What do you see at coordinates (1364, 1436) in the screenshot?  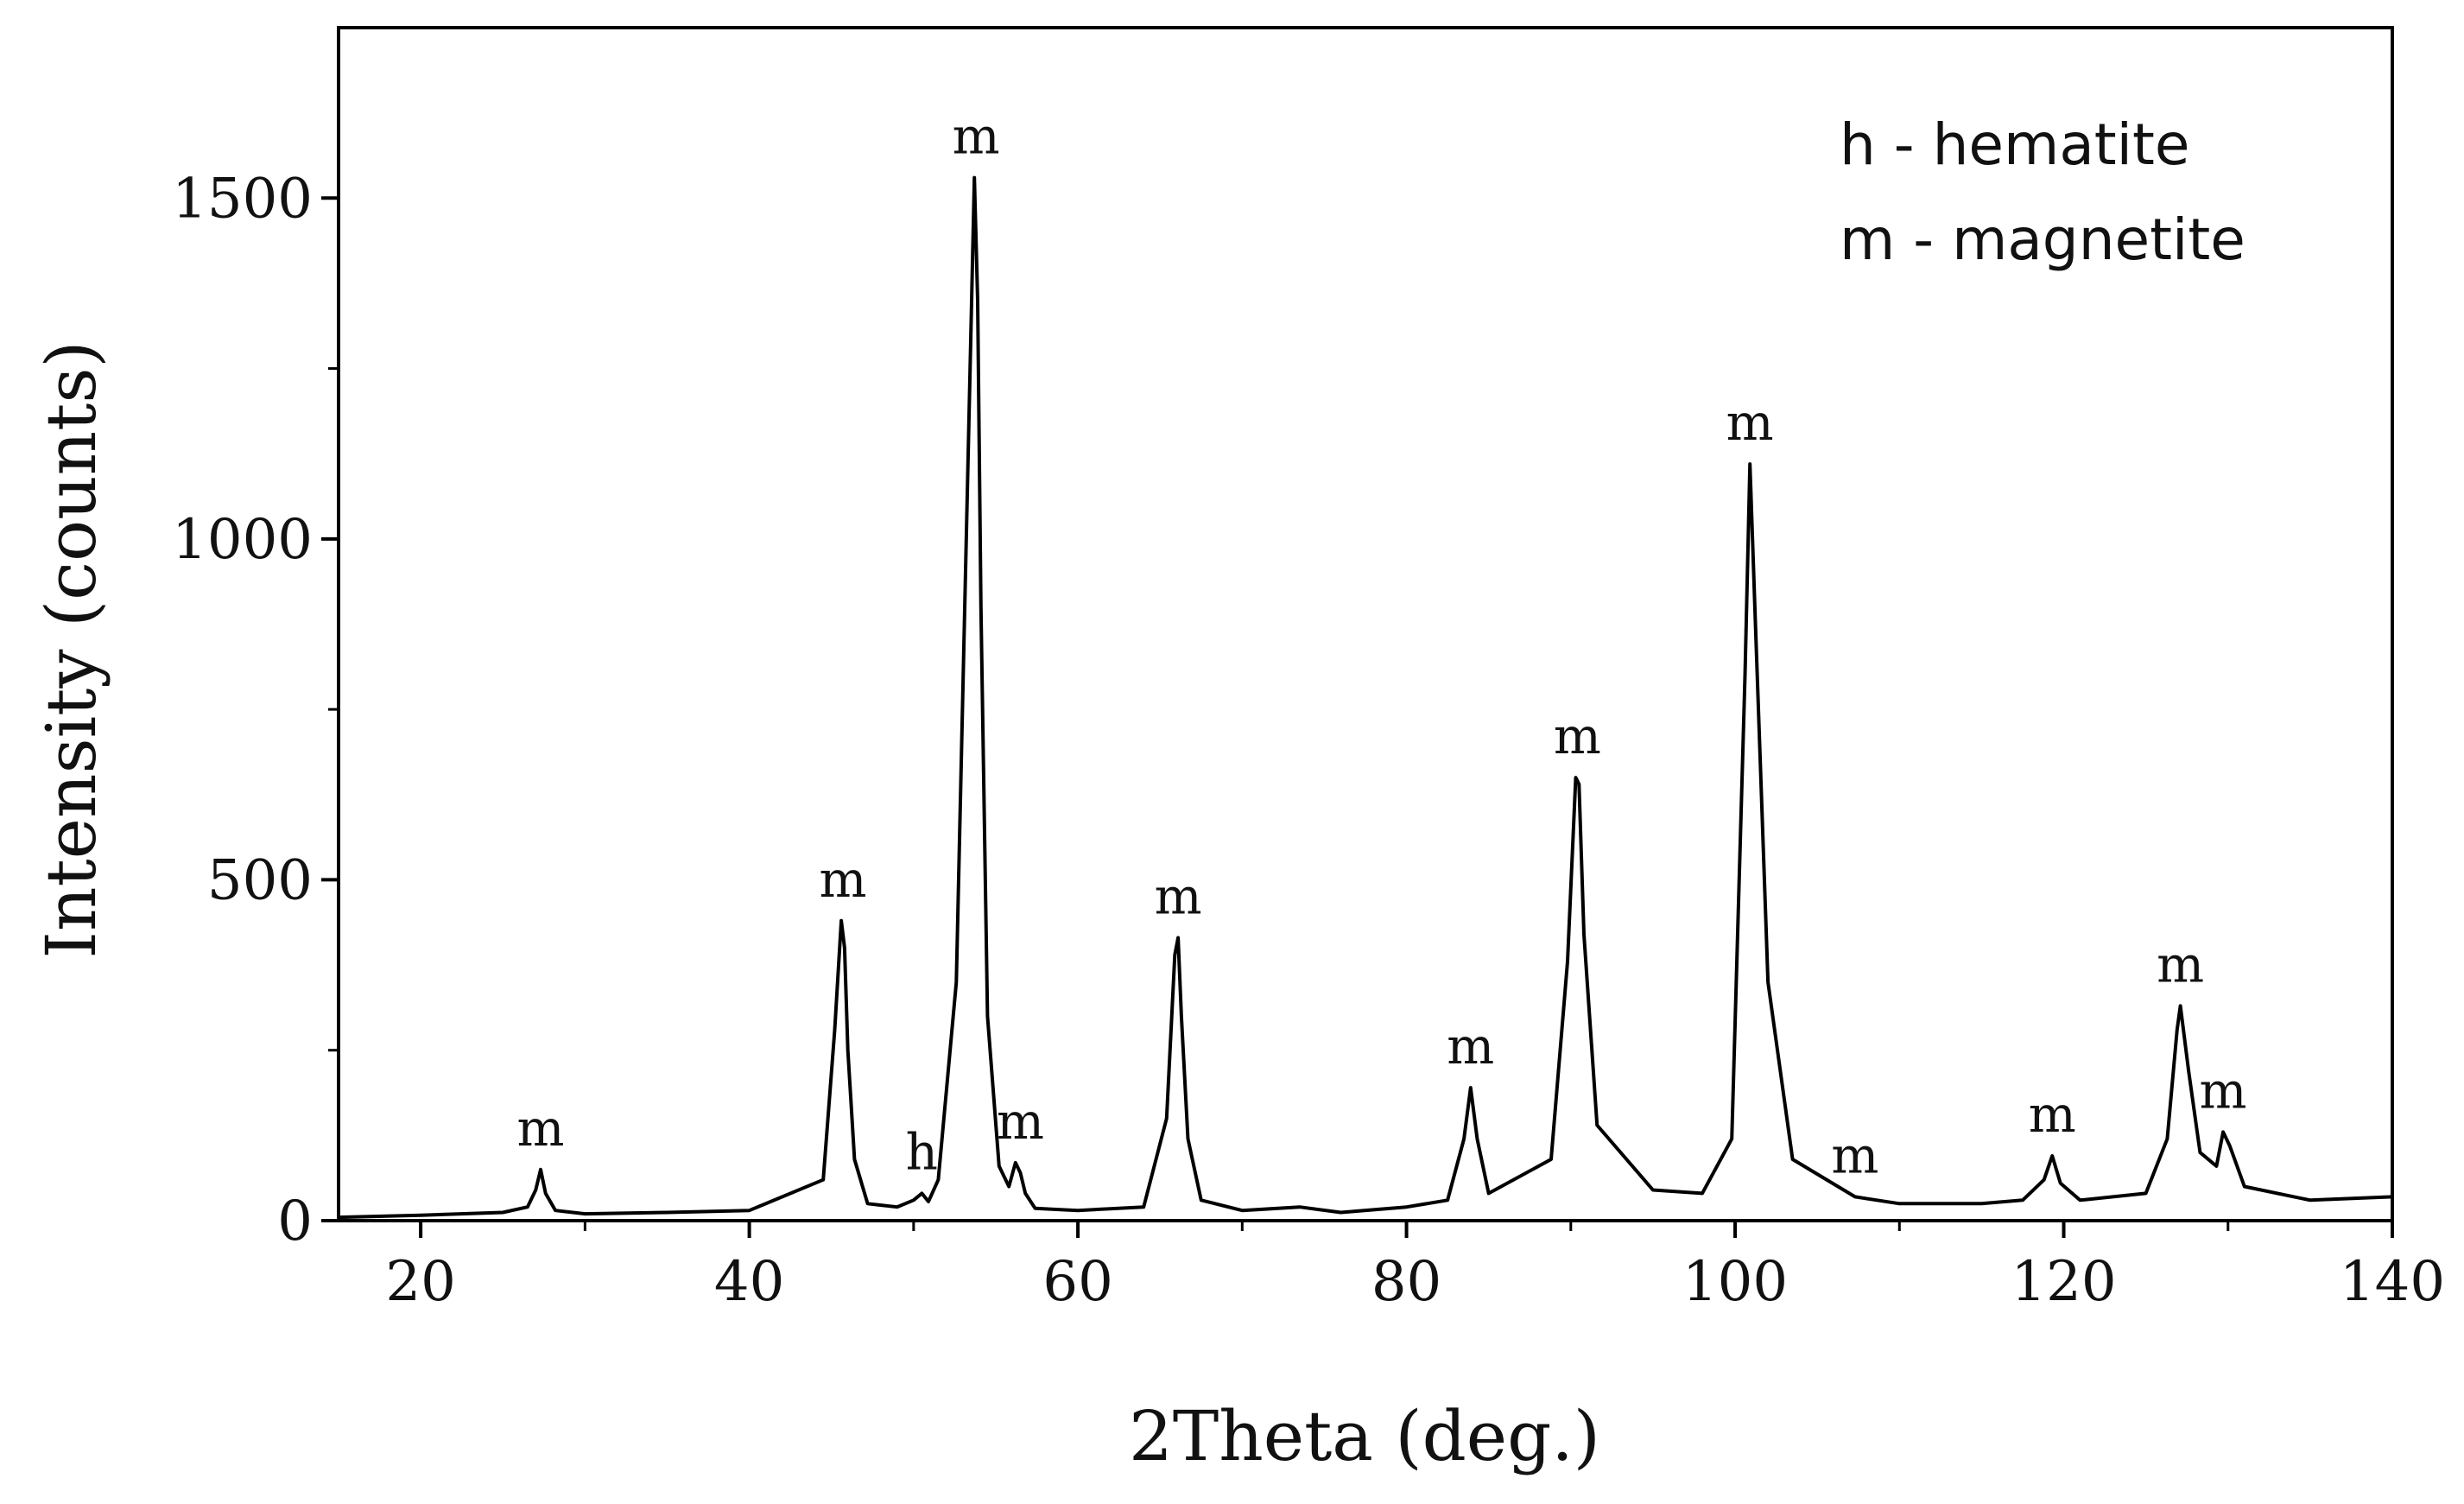 I see `x-axis-title: 2Theta (deg.)` at bounding box center [1364, 1436].